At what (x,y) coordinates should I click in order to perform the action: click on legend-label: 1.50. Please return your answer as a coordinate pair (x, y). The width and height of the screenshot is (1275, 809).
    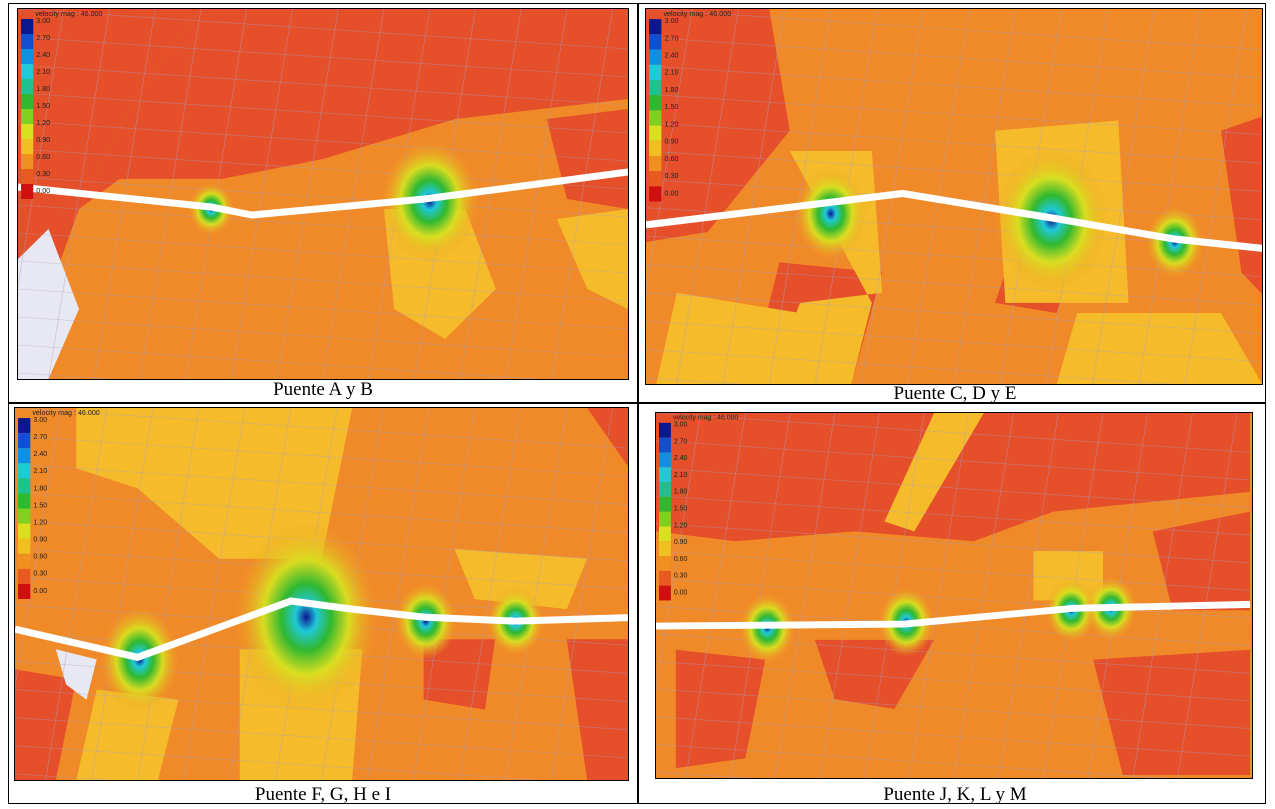
    Looking at the image, I should click on (681, 509).